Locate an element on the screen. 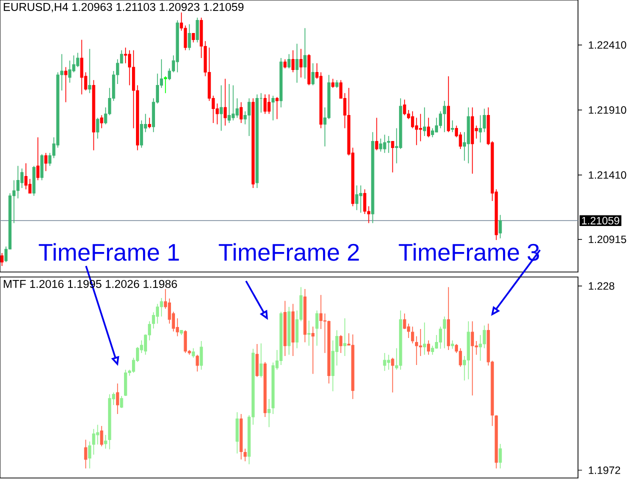  y-tick-label: 1.20915 is located at coordinates (607, 240).